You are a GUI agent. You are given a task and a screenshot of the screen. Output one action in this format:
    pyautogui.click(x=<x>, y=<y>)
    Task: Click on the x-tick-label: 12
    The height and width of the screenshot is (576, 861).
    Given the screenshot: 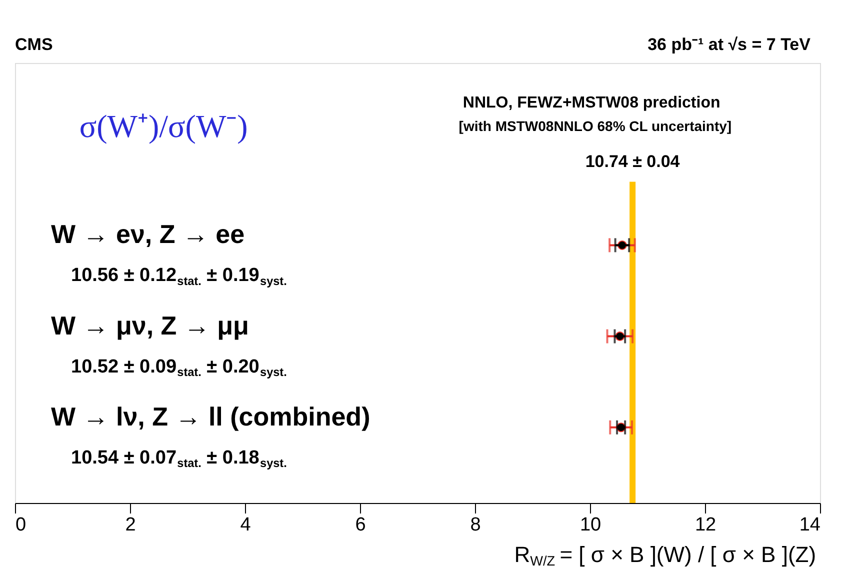 What is the action you would take?
    pyautogui.click(x=705, y=525)
    